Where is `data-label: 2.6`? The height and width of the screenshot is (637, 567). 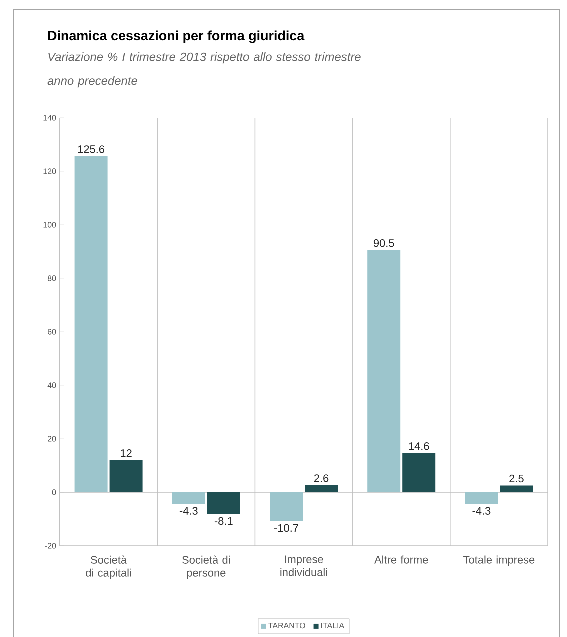 data-label: 2.6 is located at coordinates (321, 478).